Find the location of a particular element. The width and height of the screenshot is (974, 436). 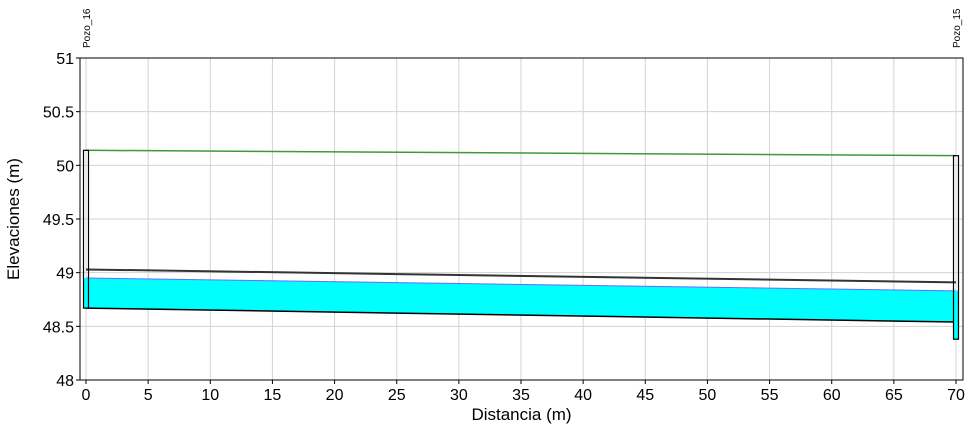

y-axis-title: Elevaciones (m) is located at coordinates (13, 219).